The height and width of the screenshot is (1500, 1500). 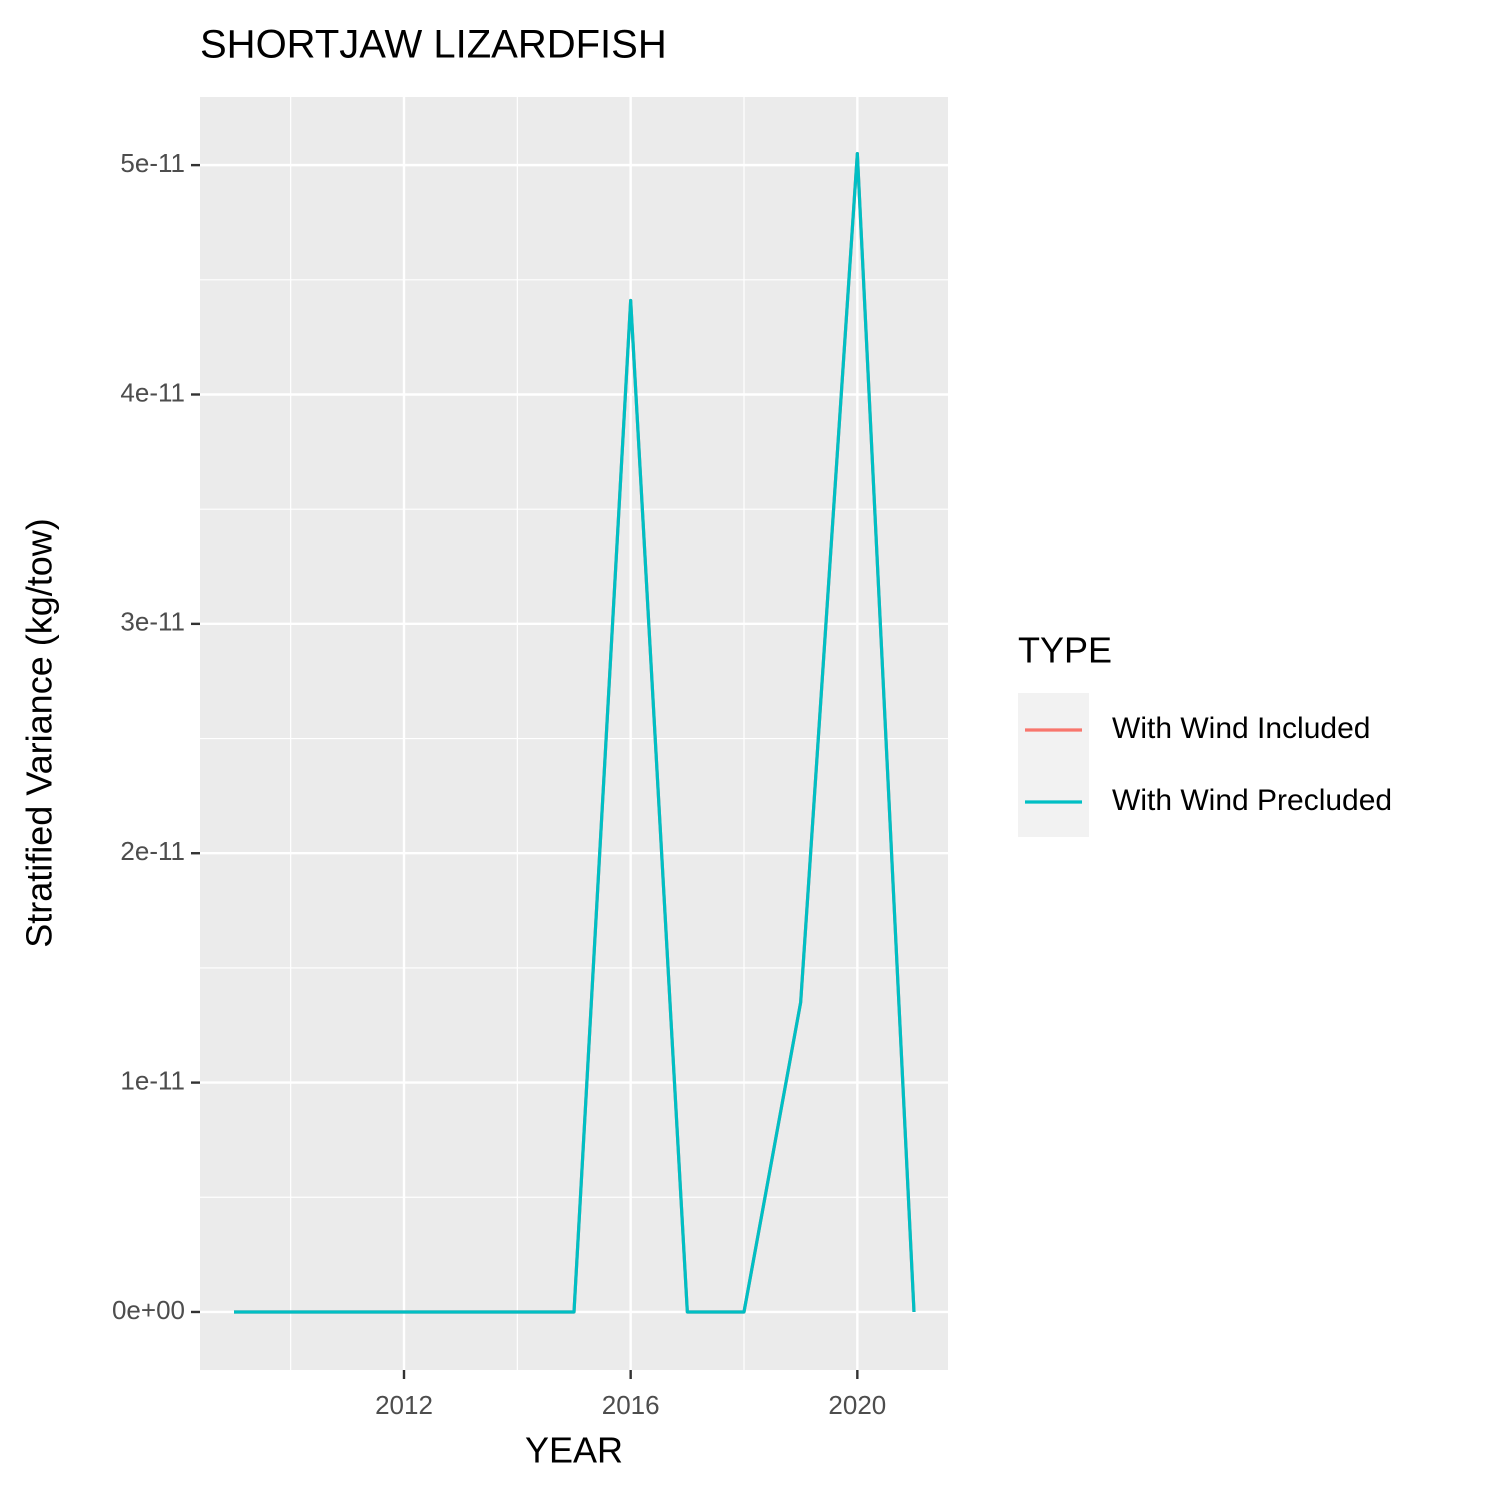 What do you see at coordinates (433, 45) in the screenshot?
I see `chart-title: SHORTJAW LIZARDFISH` at bounding box center [433, 45].